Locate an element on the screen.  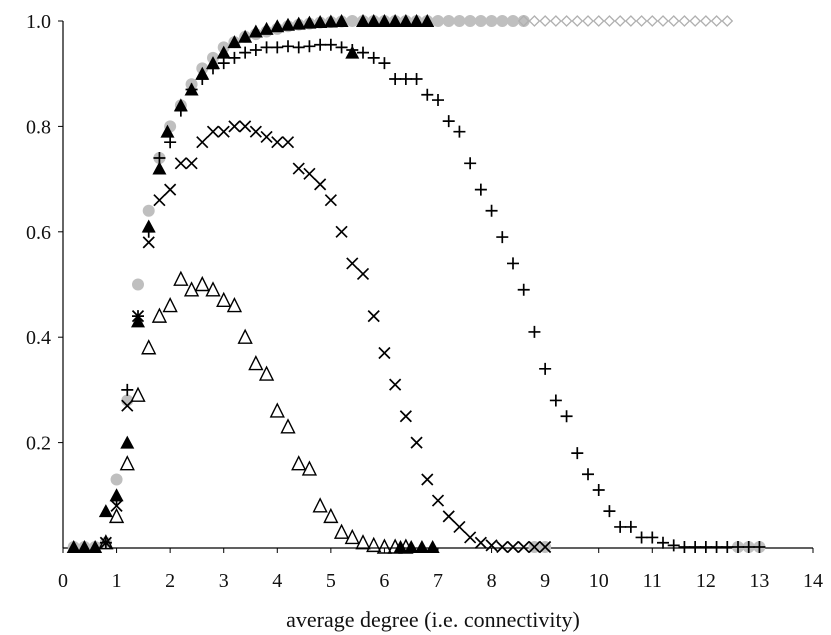
y-tick-label: 0.6 is located at coordinates (38, 233).